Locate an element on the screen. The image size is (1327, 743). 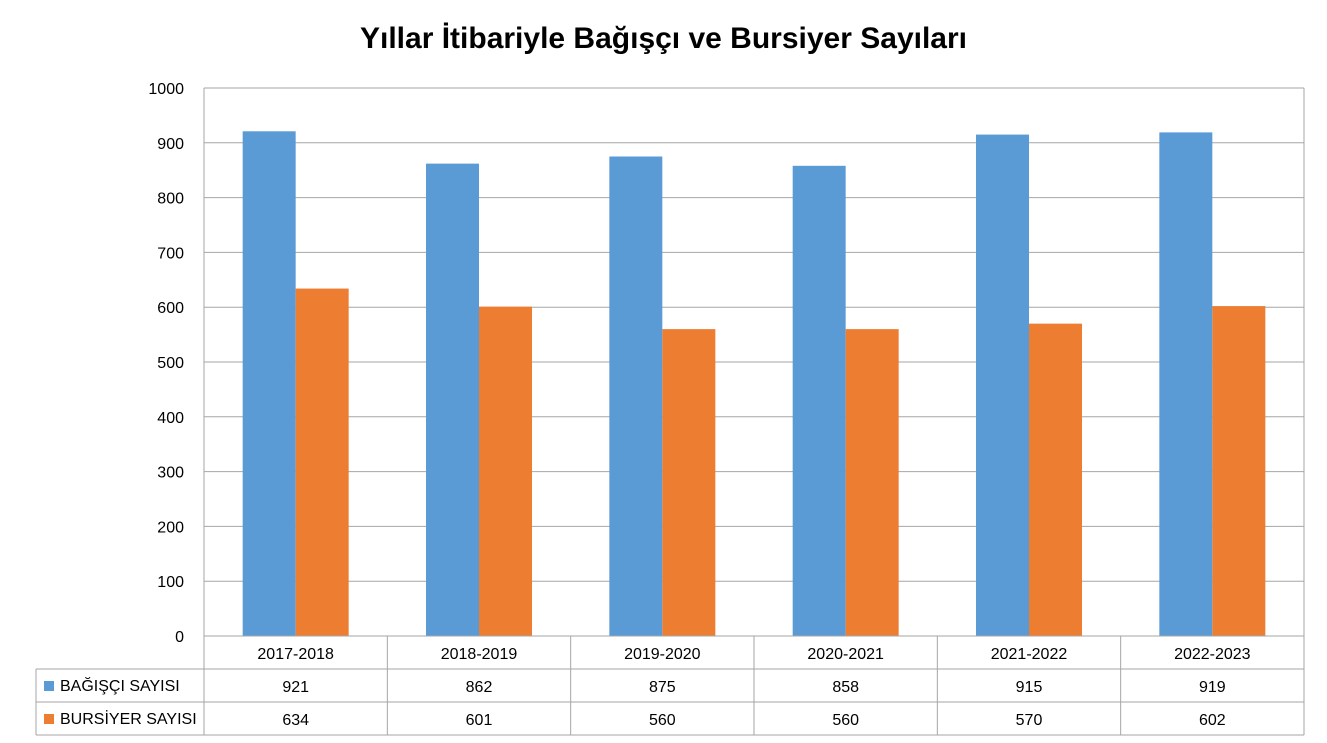
x-tick-label: 2020-2021 is located at coordinates (845, 654).